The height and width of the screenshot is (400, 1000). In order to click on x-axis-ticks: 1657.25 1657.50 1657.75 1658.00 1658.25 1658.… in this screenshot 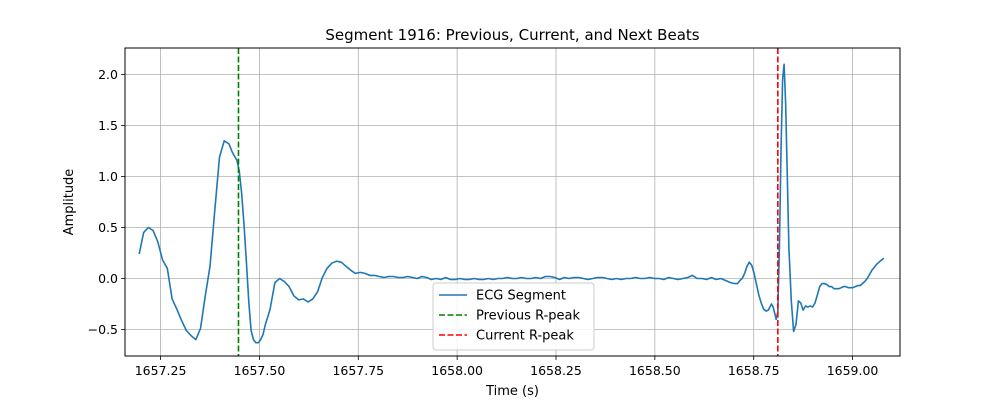, I will do `click(507, 367)`.